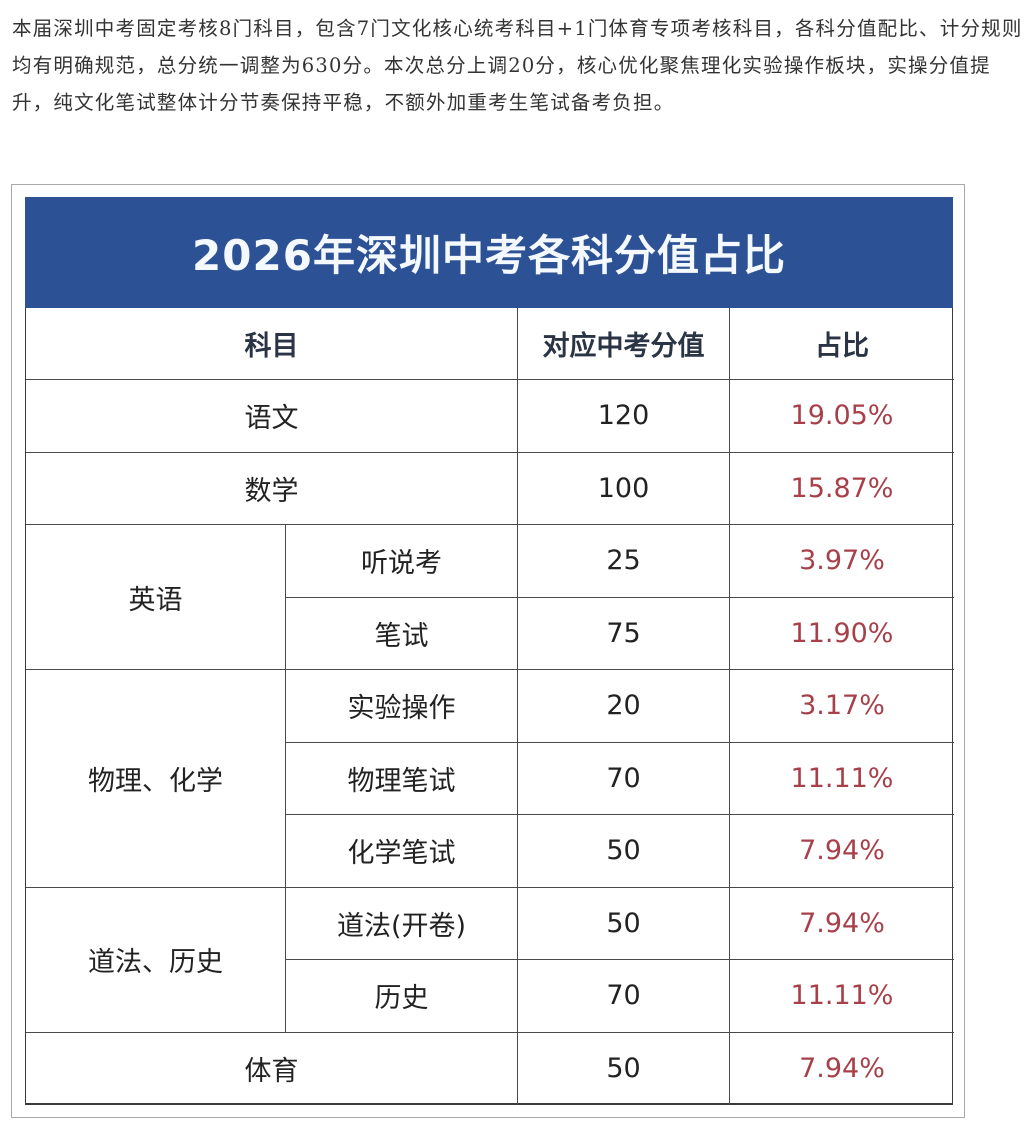 The width and height of the screenshot is (1032, 1131). Describe the element at coordinates (624, 851) in the screenshot. I see `score-chemistry-written: 50` at that location.